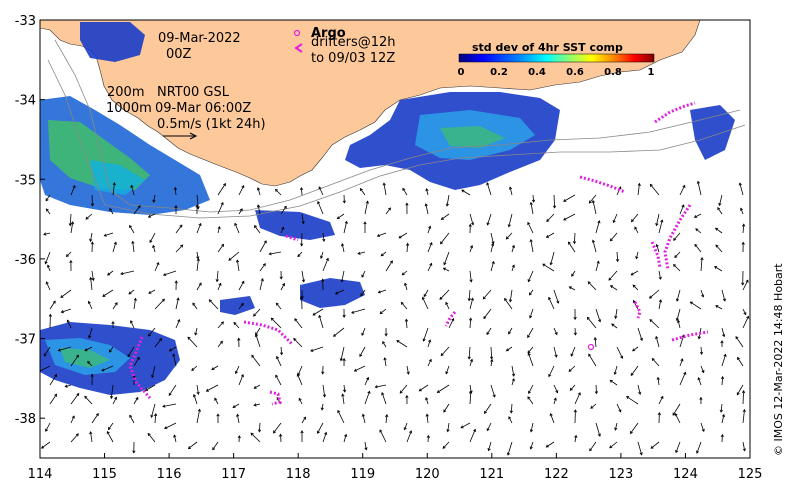 This screenshot has height=492, width=791. I want to click on lon-tick-label: 115, so click(104, 474).